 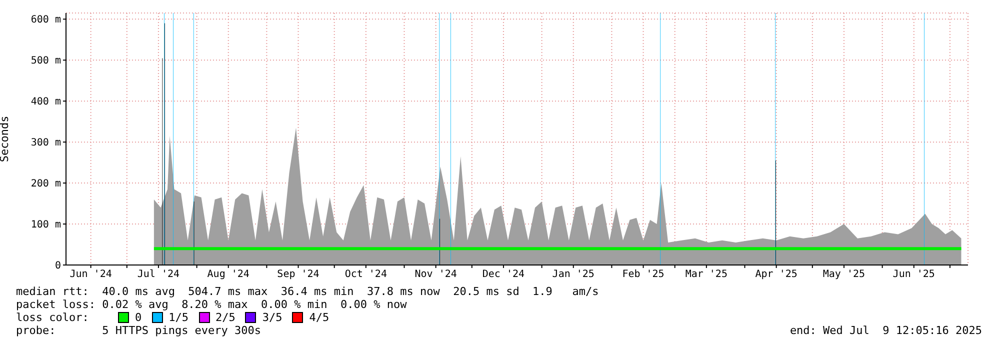 I want to click on x-tick-label: Aug '24, so click(x=228, y=274).